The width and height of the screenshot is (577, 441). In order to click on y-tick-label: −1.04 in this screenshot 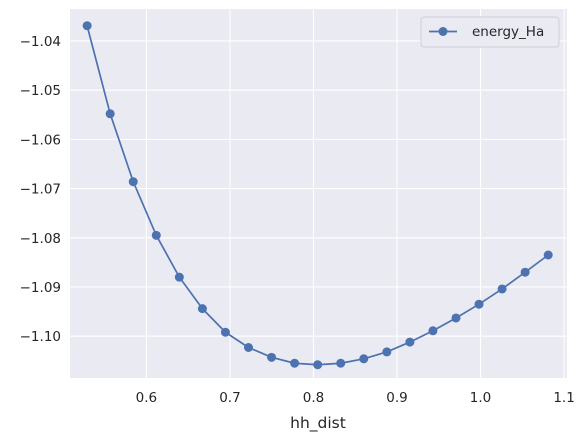, I will do `click(40, 42)`.